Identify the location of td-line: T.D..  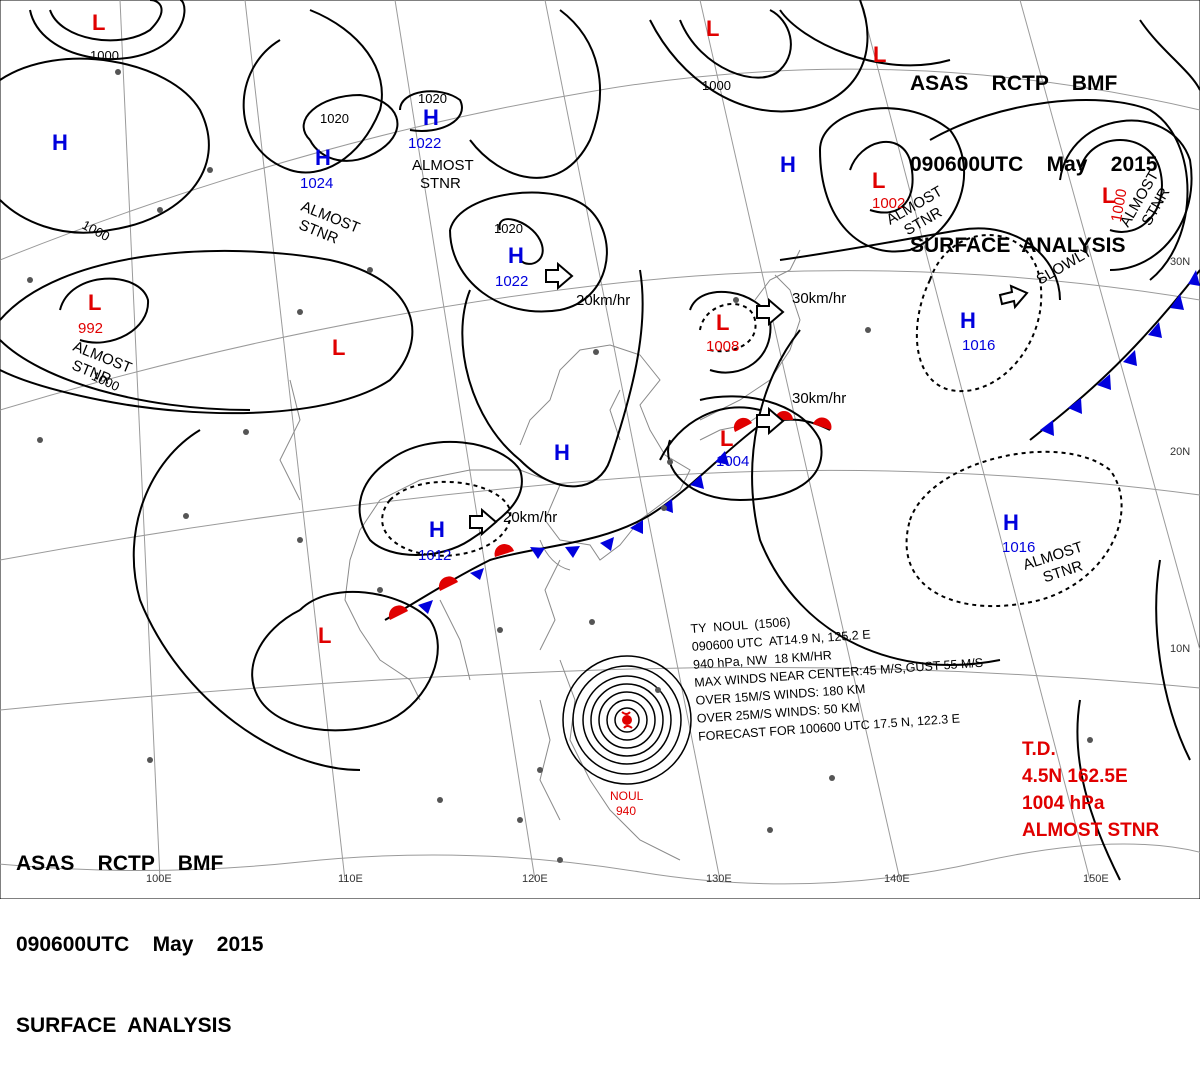
(1039, 749).